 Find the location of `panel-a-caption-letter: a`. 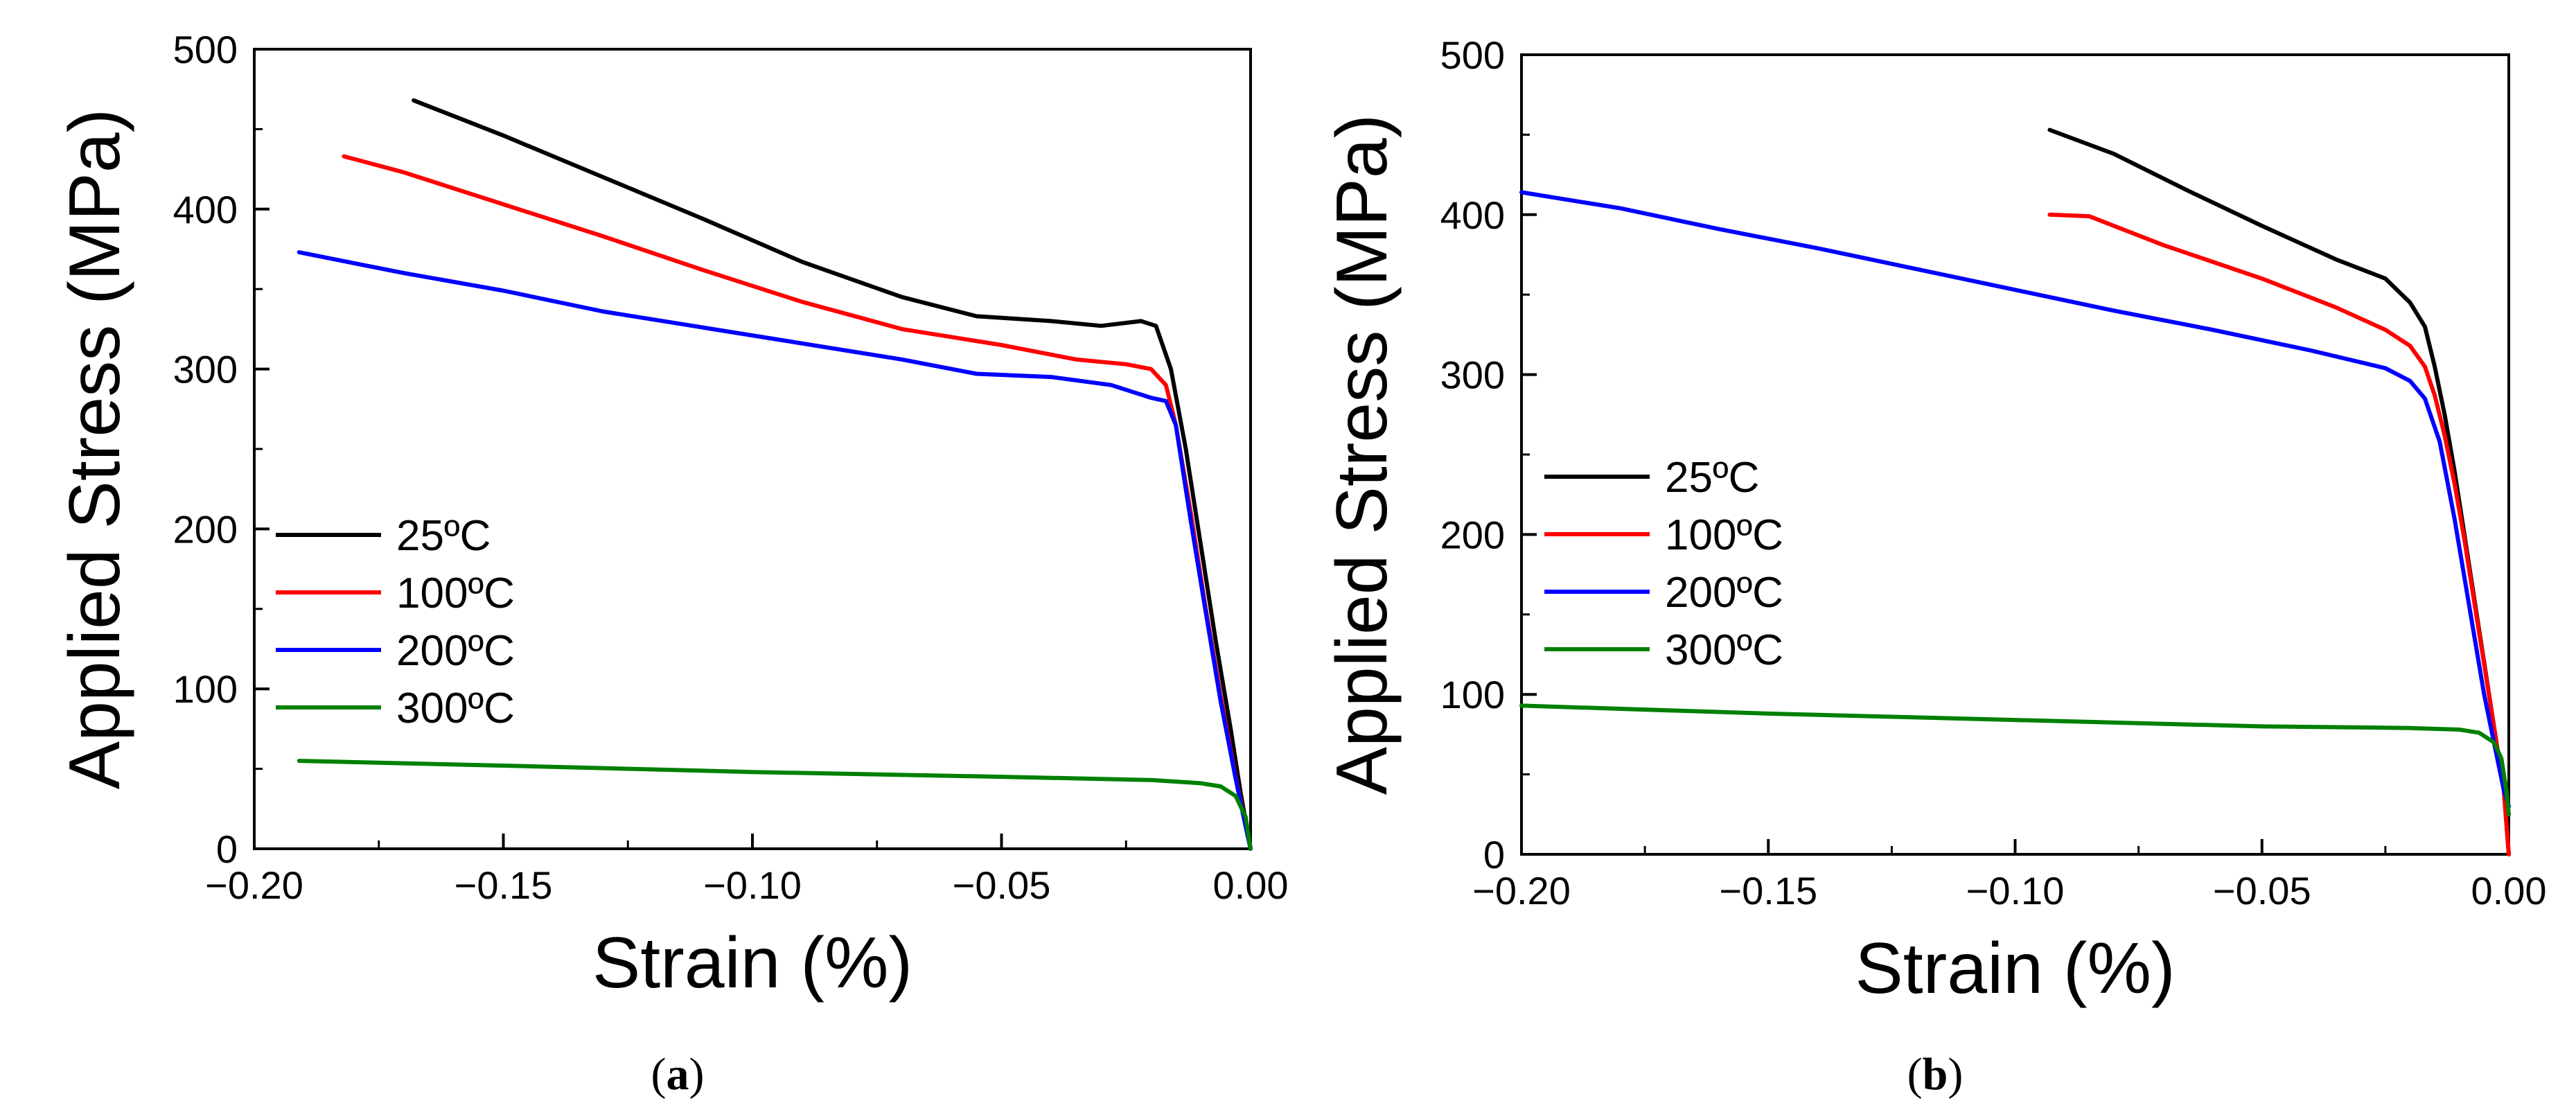

panel-a-caption-letter: a is located at coordinates (678, 1074).